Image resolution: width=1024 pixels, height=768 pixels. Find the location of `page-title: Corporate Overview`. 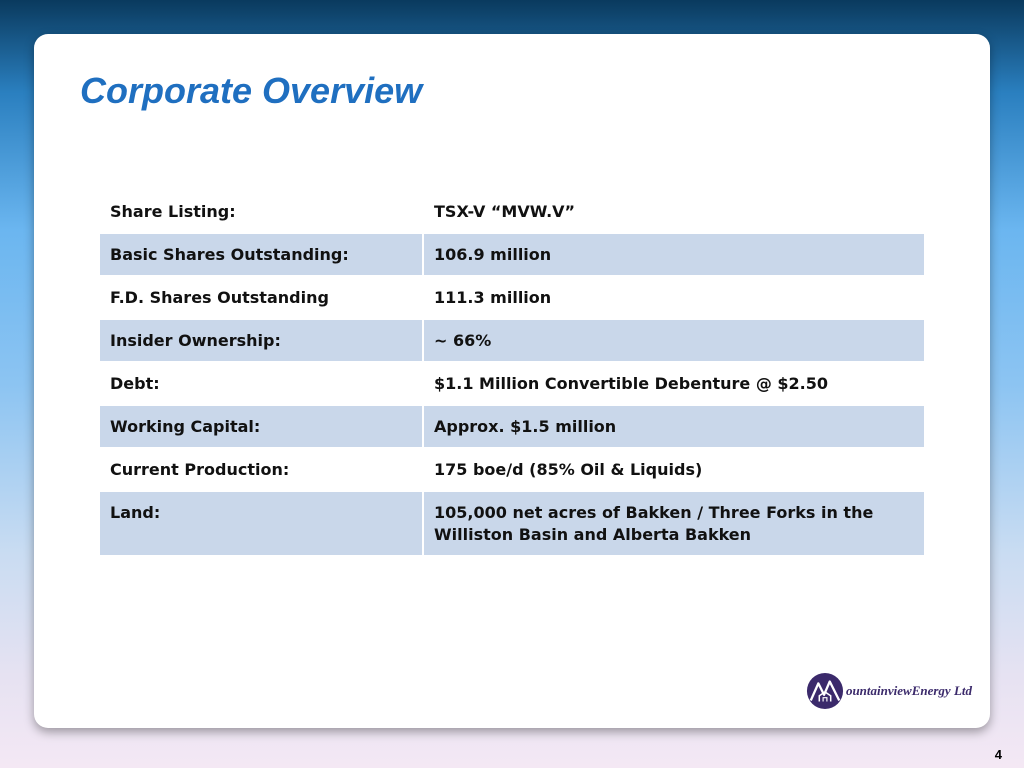

page-title: Corporate Overview is located at coordinates (251, 90).